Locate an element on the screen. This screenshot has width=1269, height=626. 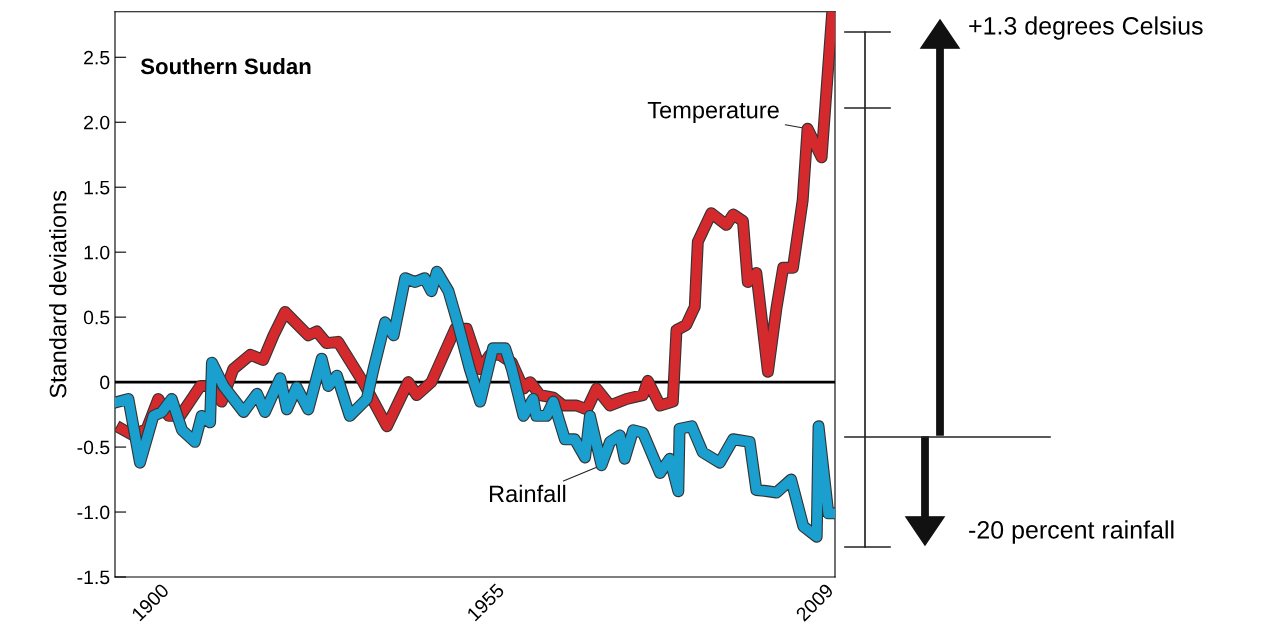
y-tick-label: 1.0 is located at coordinates (97, 252).